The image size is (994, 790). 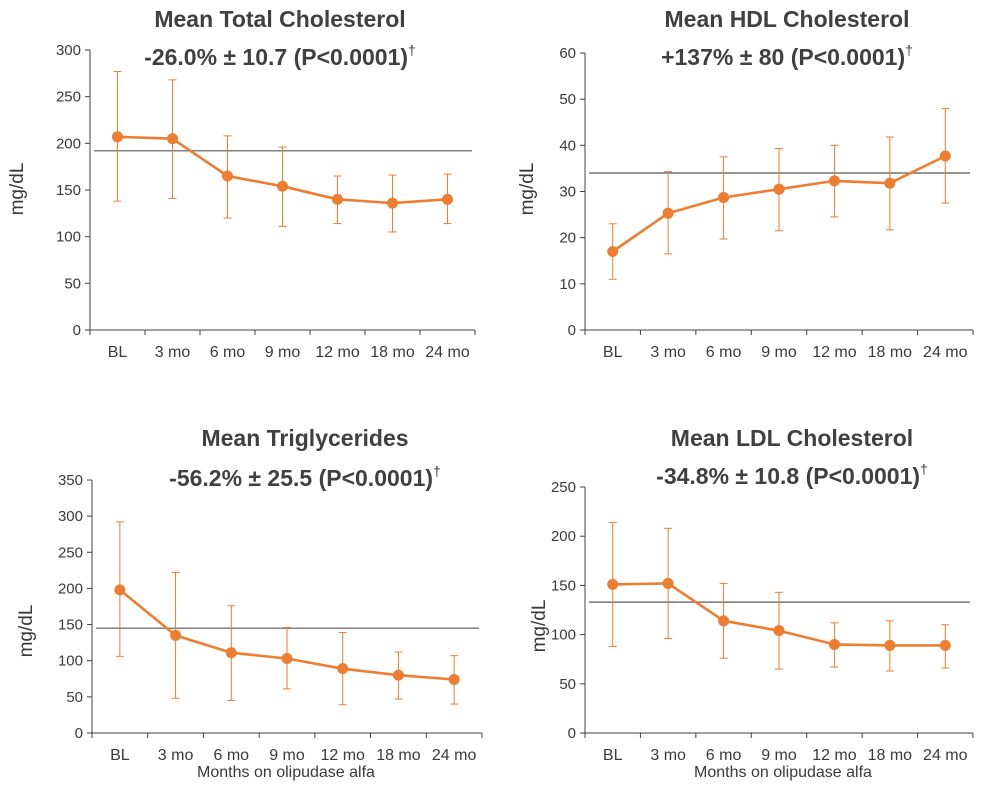 What do you see at coordinates (567, 145) in the screenshot?
I see `y-tick-label: 40` at bounding box center [567, 145].